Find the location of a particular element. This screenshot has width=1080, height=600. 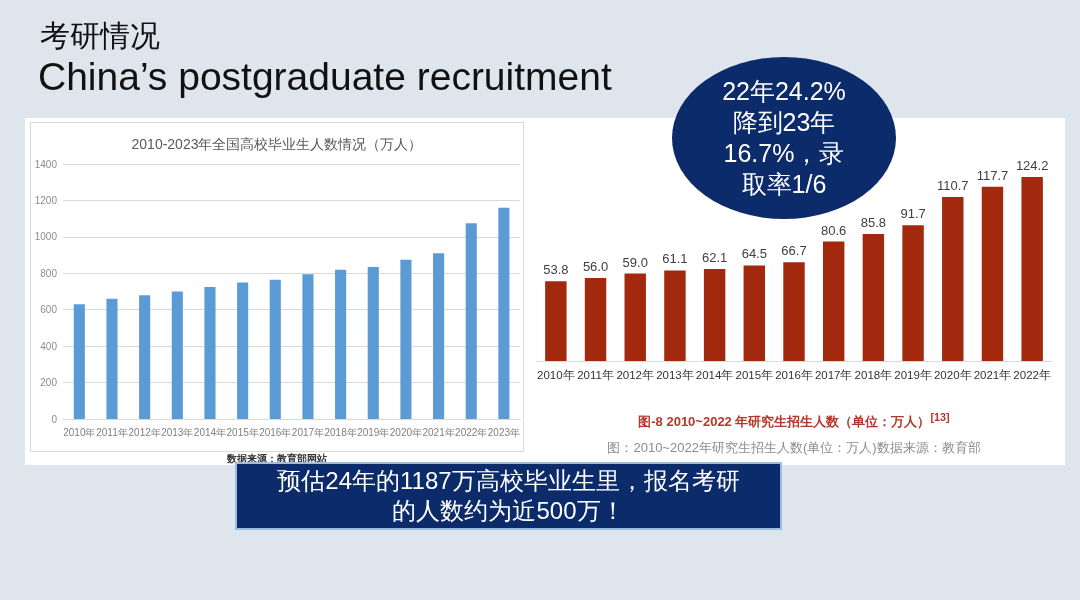

data-label: 59.0 is located at coordinates (635, 262).